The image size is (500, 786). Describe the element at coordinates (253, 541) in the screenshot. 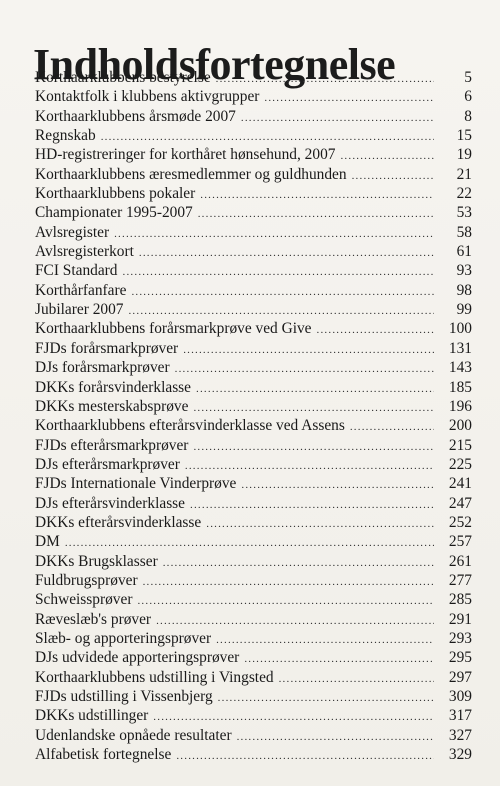

I see `toc-entry: DM 257` at that location.